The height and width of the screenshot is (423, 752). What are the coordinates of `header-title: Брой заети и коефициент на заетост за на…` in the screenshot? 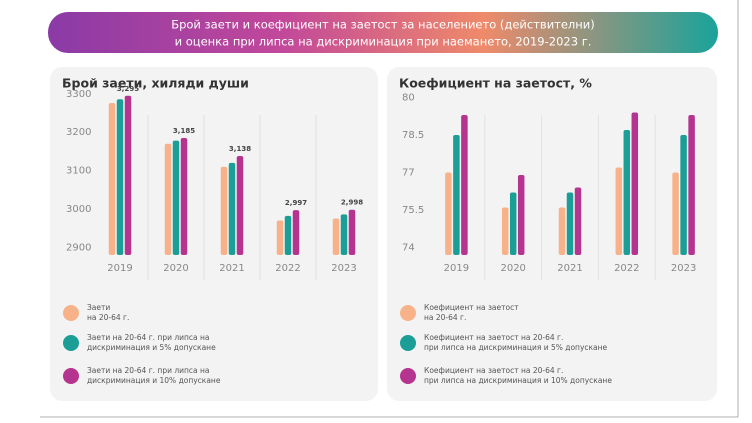 It's located at (383, 25).